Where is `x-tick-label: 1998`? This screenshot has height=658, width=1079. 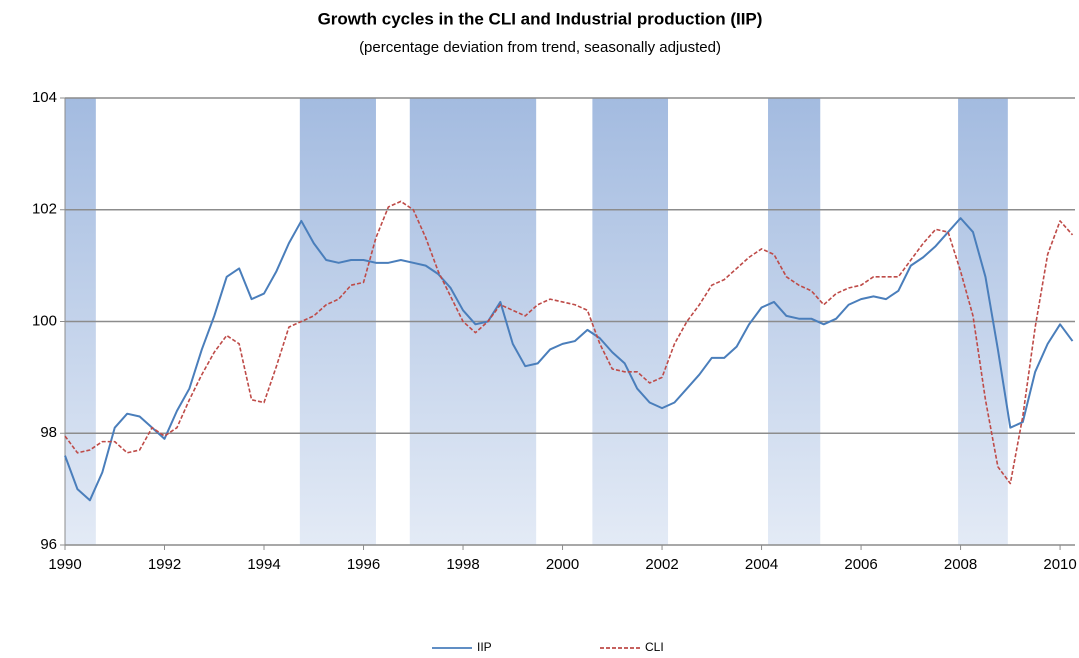
x-tick-label: 1998 is located at coordinates (462, 564).